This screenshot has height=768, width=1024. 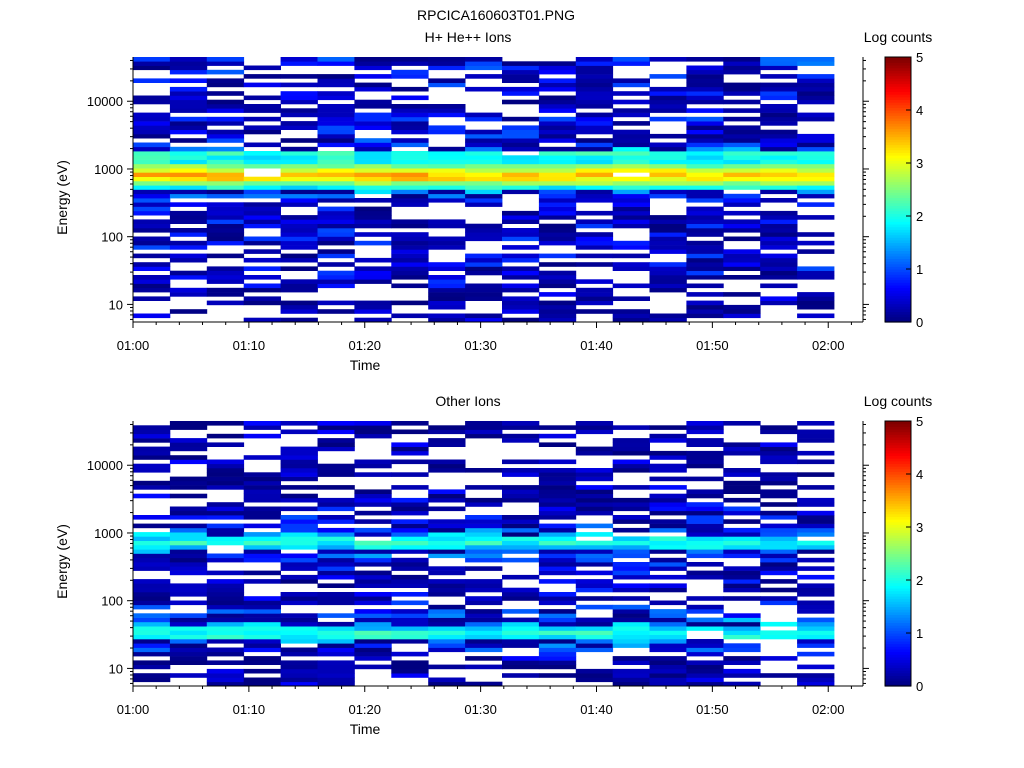 I want to click on colorbar-tick-label: 3, so click(x=919, y=163).